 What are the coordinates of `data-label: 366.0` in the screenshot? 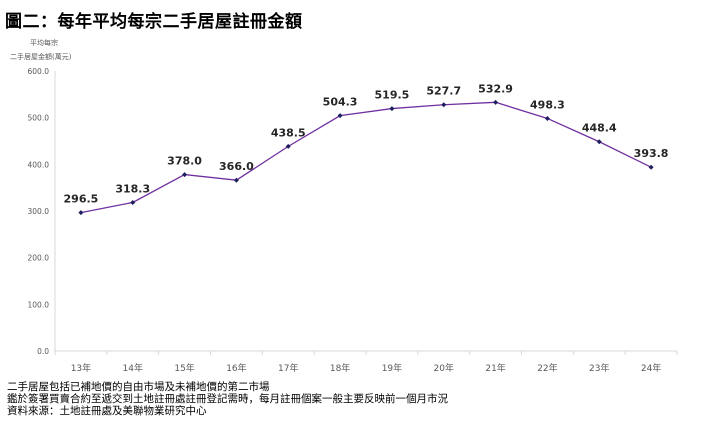 It's located at (236, 166).